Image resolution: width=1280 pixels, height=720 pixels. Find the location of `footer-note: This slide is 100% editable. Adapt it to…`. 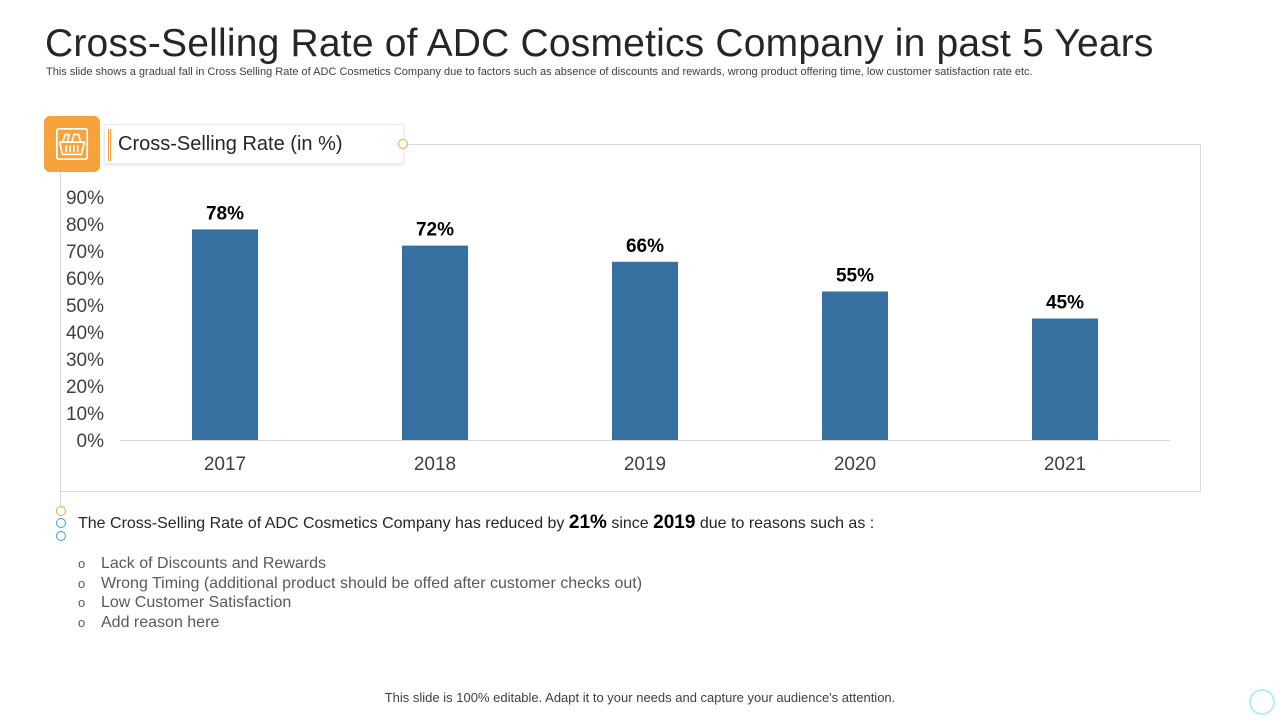

footer-note: This slide is 100% editable. Adapt it to… is located at coordinates (640, 697).